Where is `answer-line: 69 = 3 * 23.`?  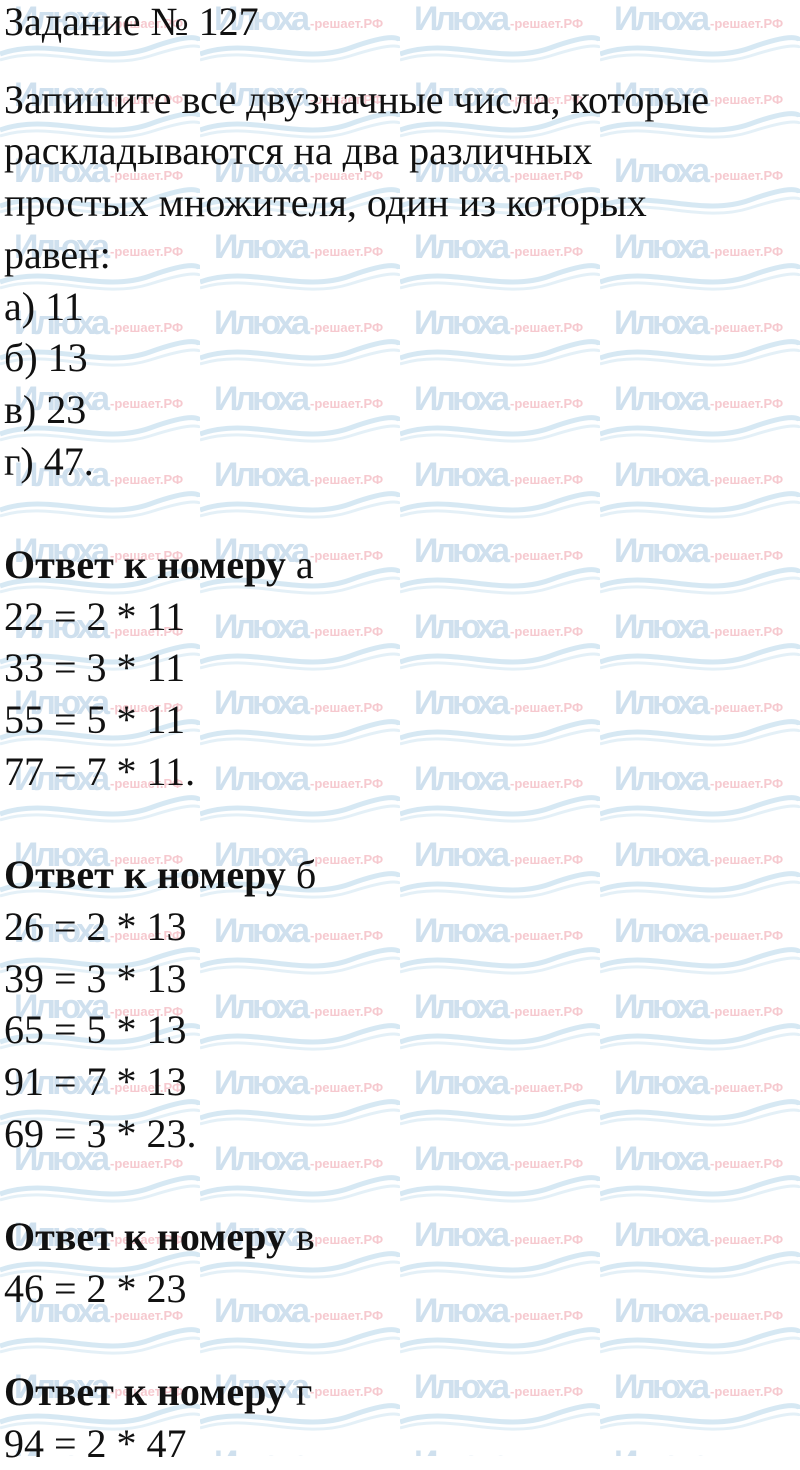 answer-line: 69 = 3 * 23. is located at coordinates (100, 1133).